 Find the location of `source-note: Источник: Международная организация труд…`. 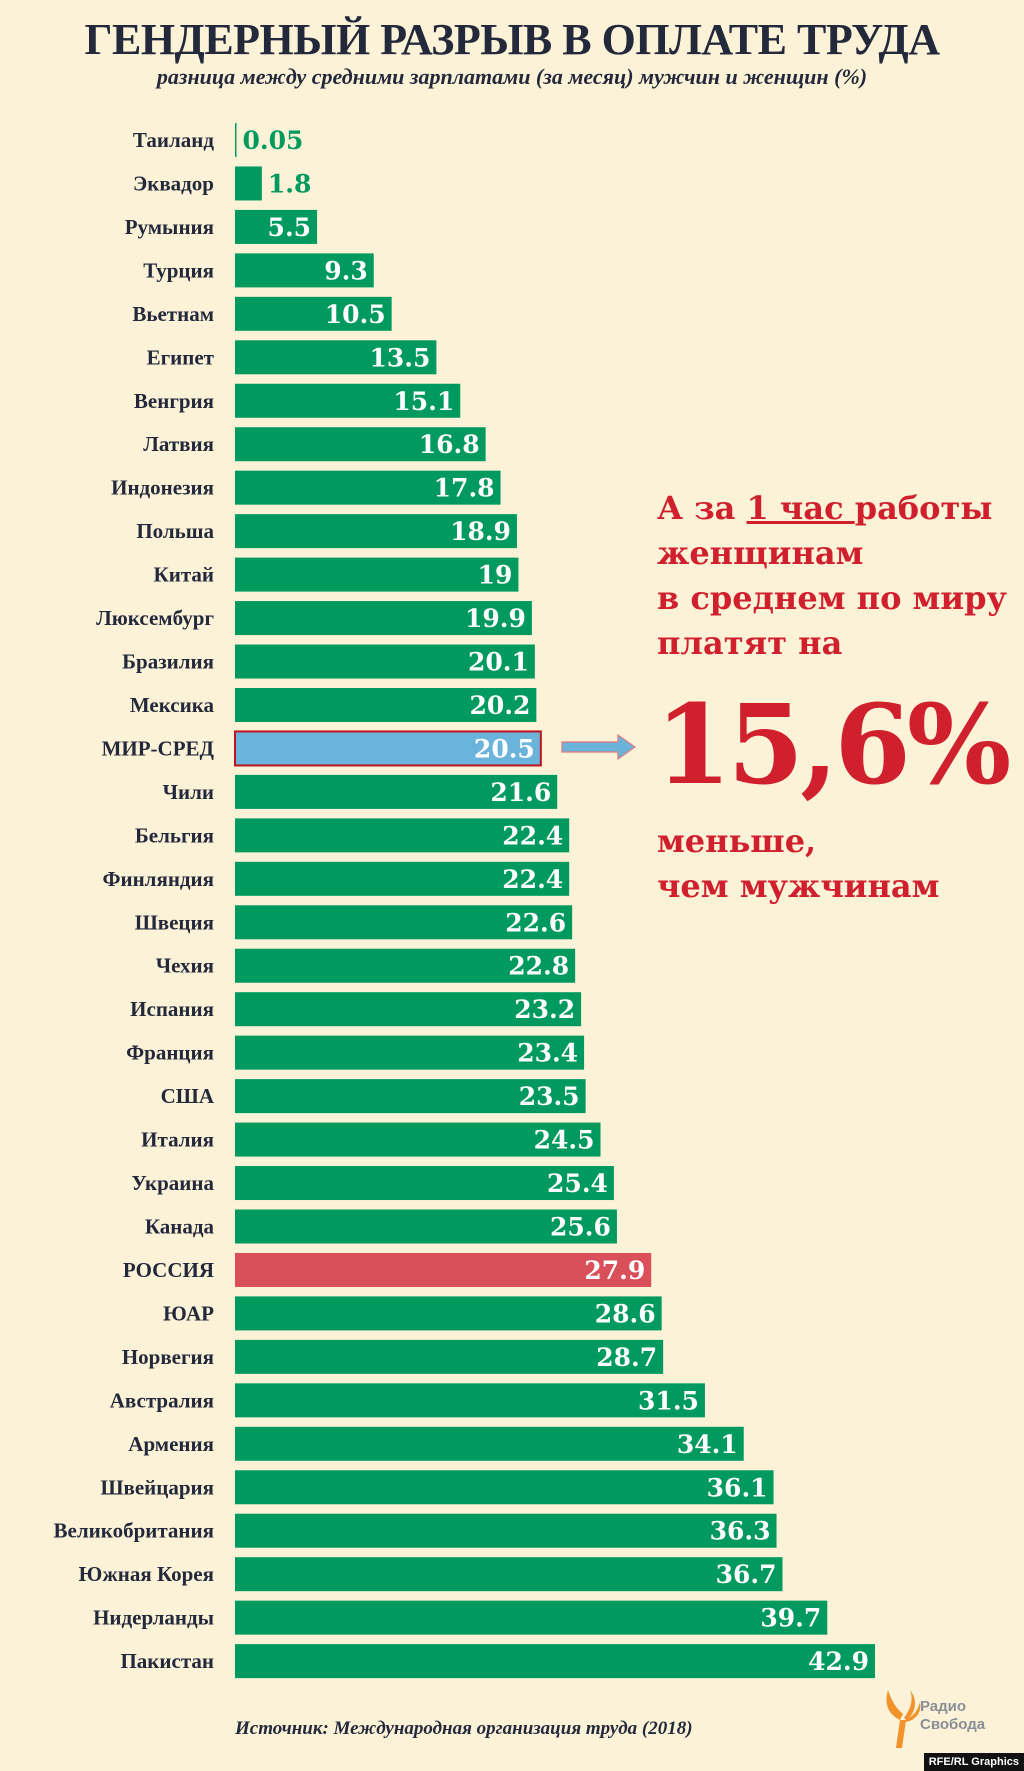

source-note: Источник: Международная организация труд… is located at coordinates (464, 1728).